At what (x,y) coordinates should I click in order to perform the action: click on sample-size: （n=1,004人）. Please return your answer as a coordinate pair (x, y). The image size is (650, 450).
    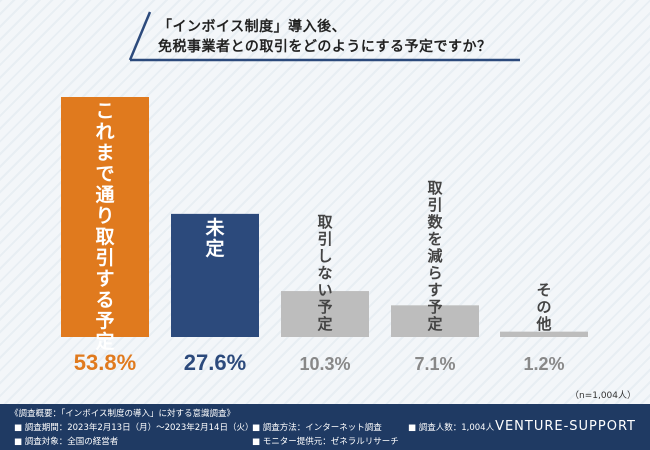
    Looking at the image, I should click on (602, 396).